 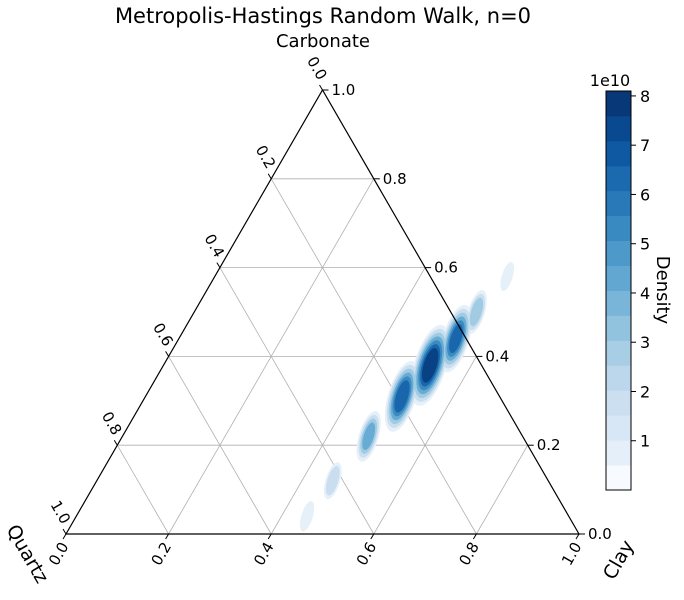 What do you see at coordinates (469, 554) in the screenshot?
I see `bottom-tick-label: 0.8` at bounding box center [469, 554].